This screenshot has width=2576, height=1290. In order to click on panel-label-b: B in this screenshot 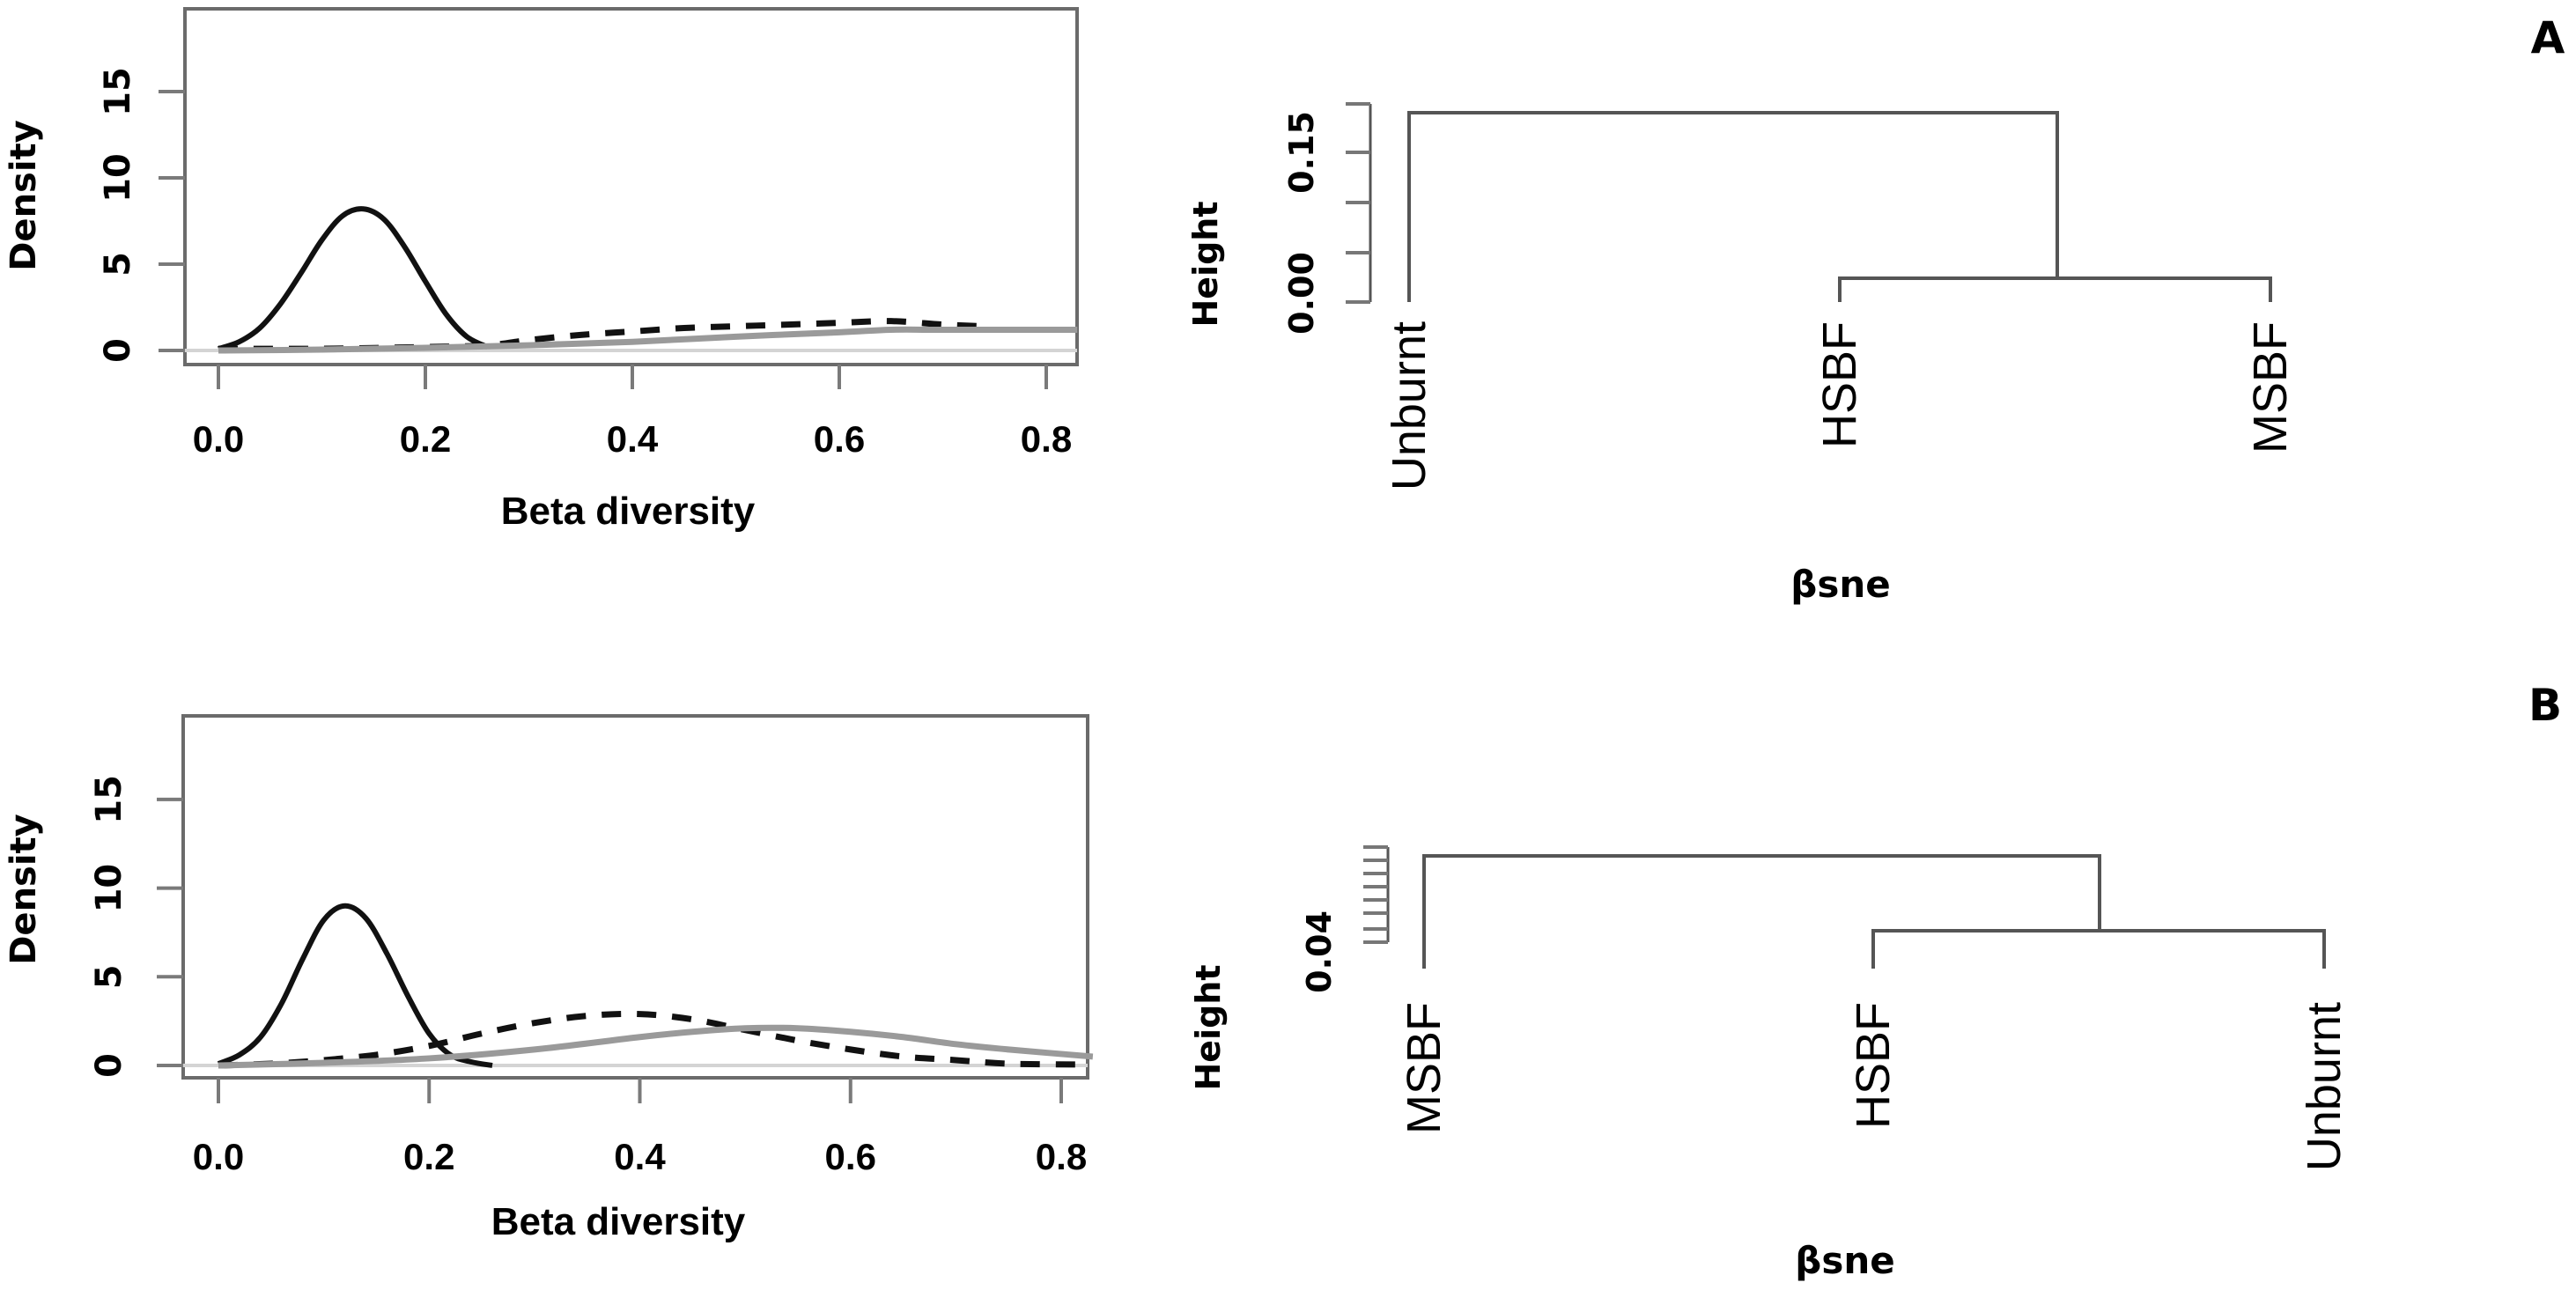, I will do `click(2545, 705)`.